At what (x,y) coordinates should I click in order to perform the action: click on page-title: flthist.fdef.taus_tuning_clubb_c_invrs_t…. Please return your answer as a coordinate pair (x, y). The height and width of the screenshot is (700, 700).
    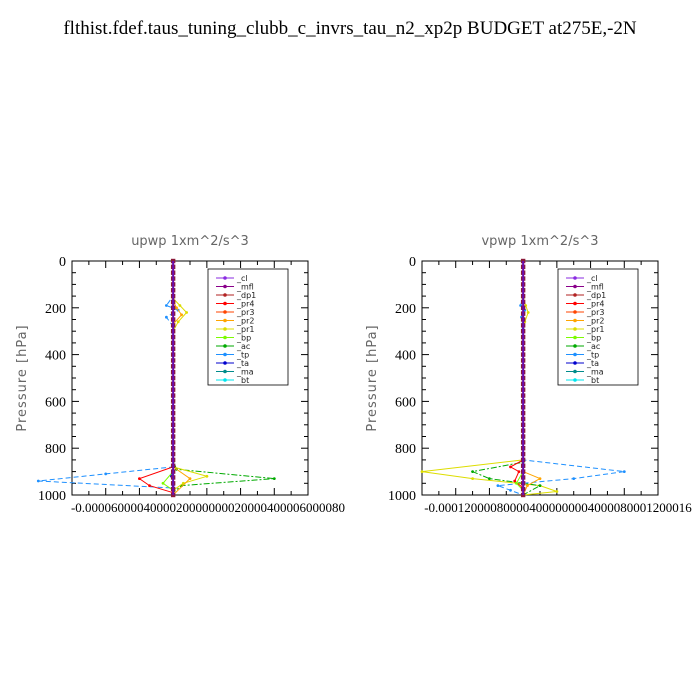
    Looking at the image, I should click on (350, 28).